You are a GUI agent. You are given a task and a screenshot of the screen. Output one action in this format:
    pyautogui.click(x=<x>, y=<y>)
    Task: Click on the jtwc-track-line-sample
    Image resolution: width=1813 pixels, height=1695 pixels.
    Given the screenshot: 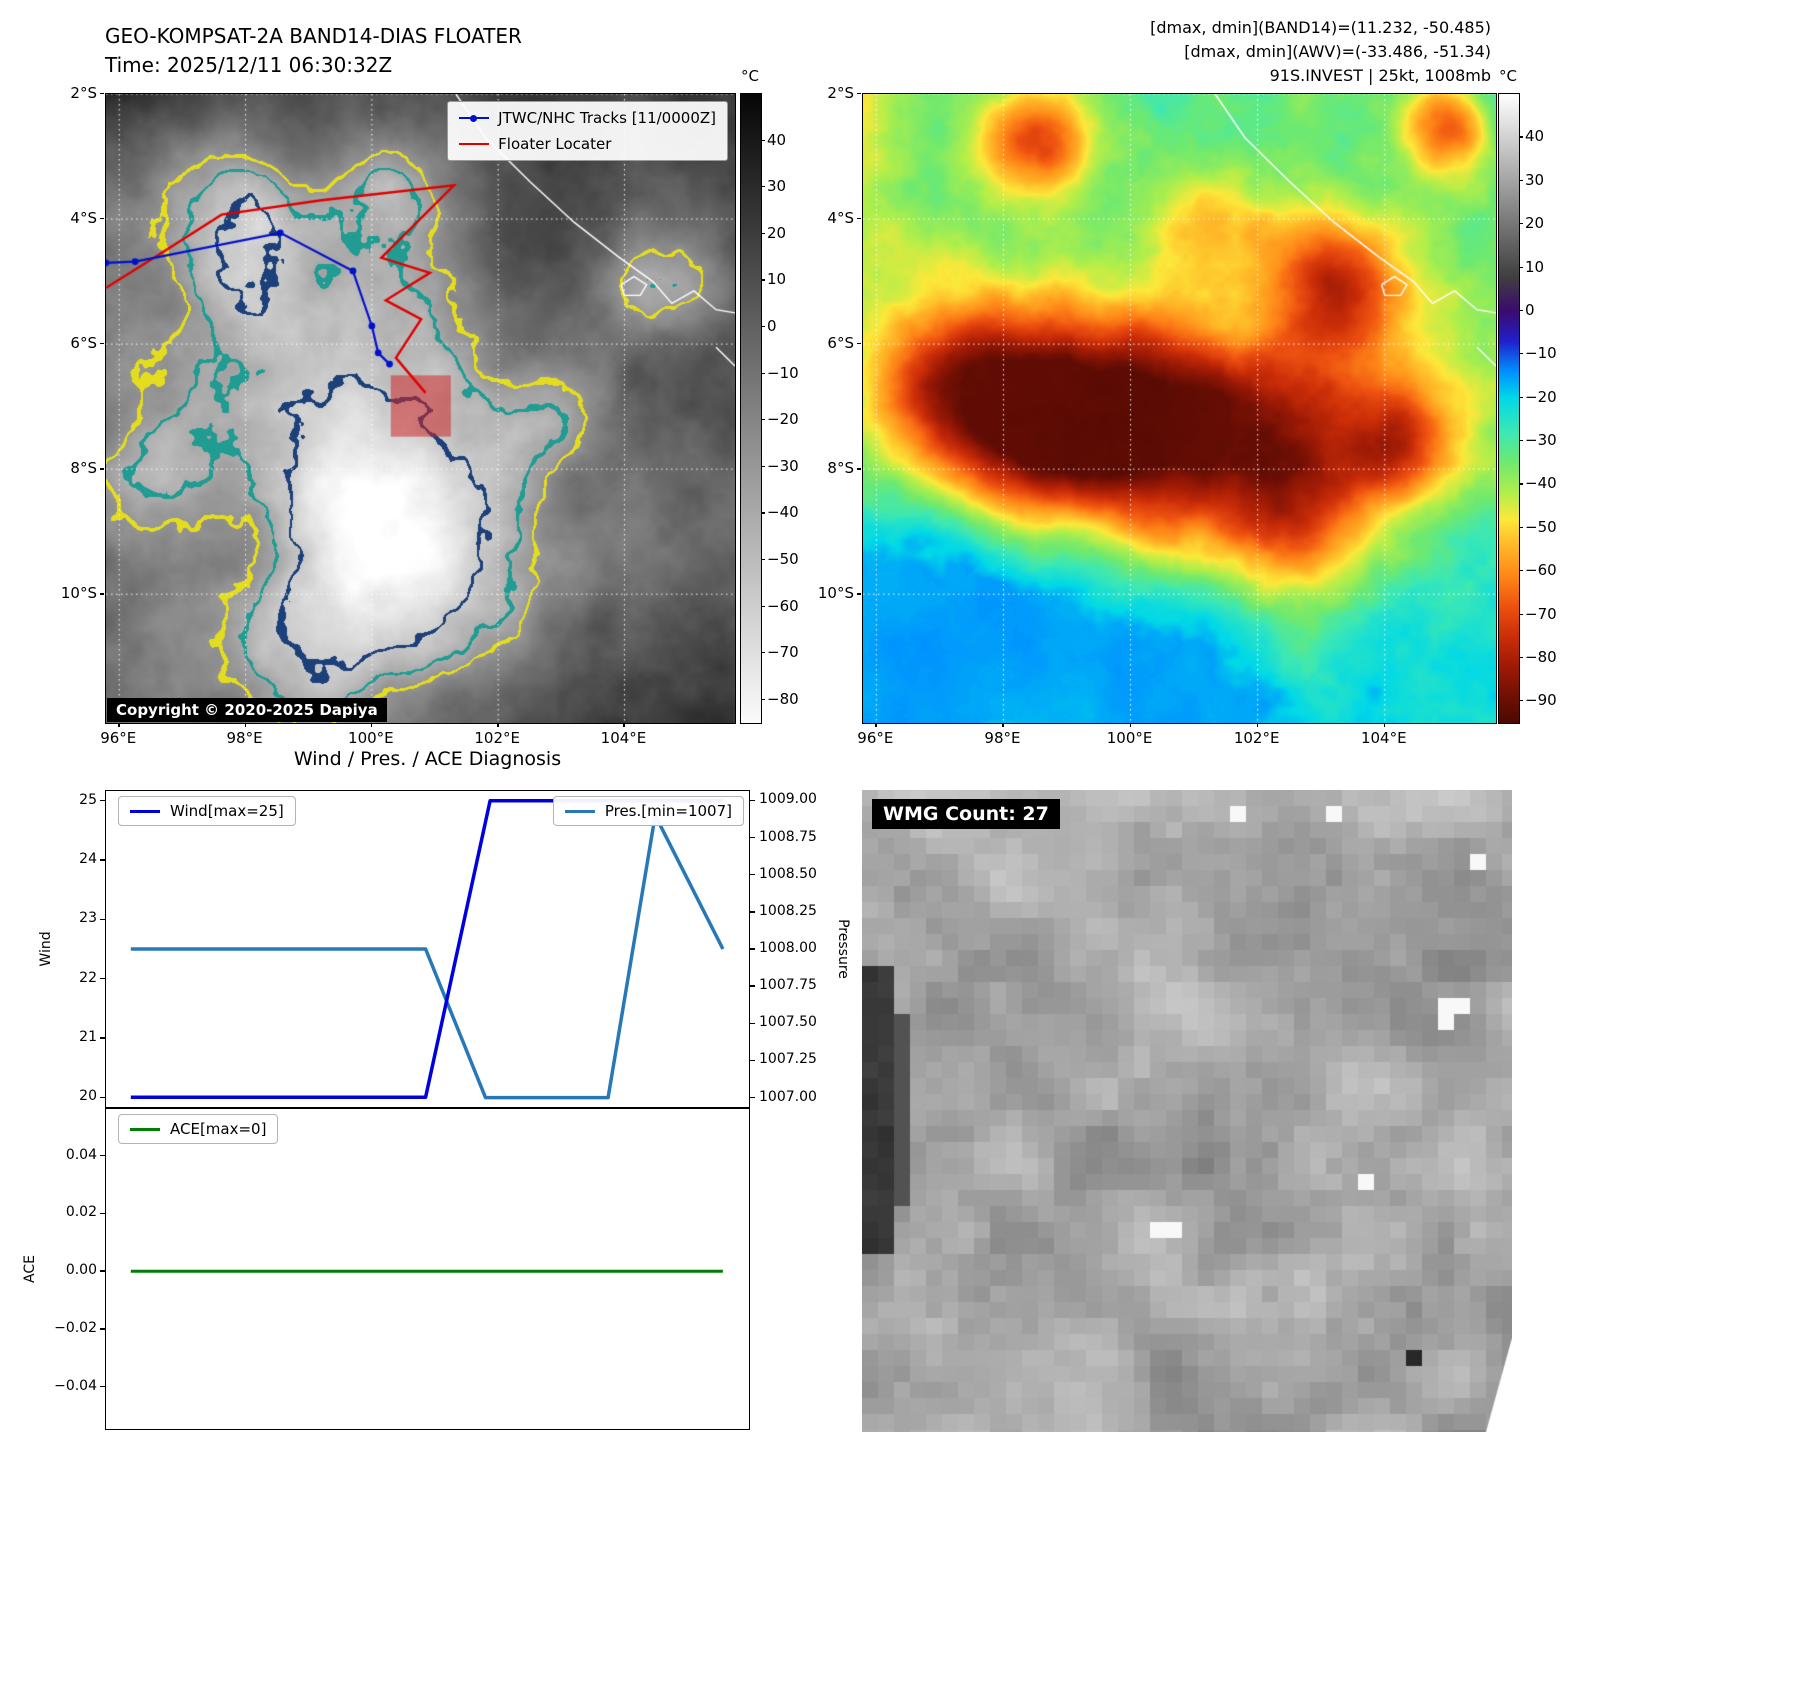 What is the action you would take?
    pyautogui.click(x=474, y=118)
    